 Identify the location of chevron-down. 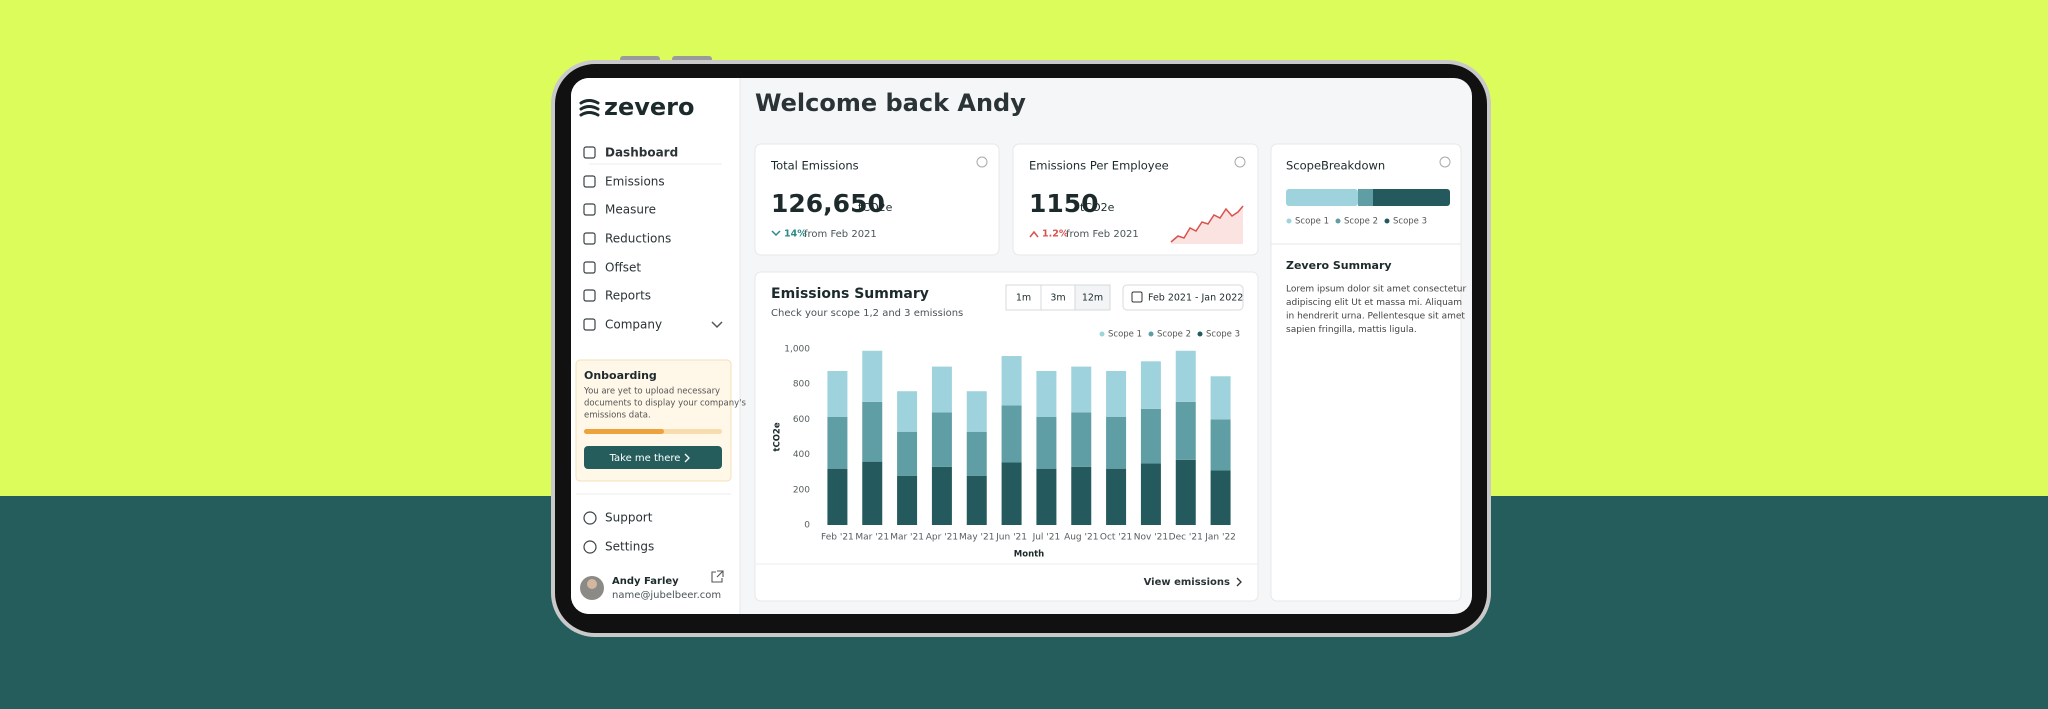
(717, 325).